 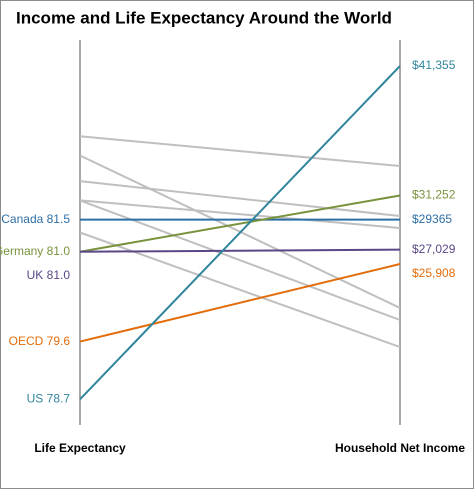 What do you see at coordinates (40, 341) in the screenshot?
I see `value-label: OECD 79.6` at bounding box center [40, 341].